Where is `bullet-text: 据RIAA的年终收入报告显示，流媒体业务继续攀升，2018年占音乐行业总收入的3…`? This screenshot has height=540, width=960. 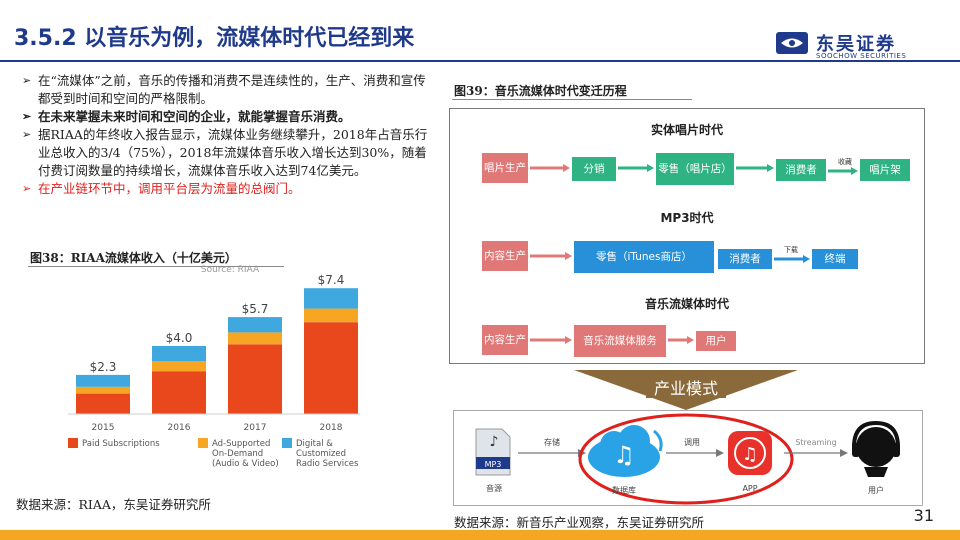
bullet-text: 据RIAA的年终收入报告显示，流媒体业务继续攀升，2018年占音乐行业总收入的3… is located at coordinates (233, 152).